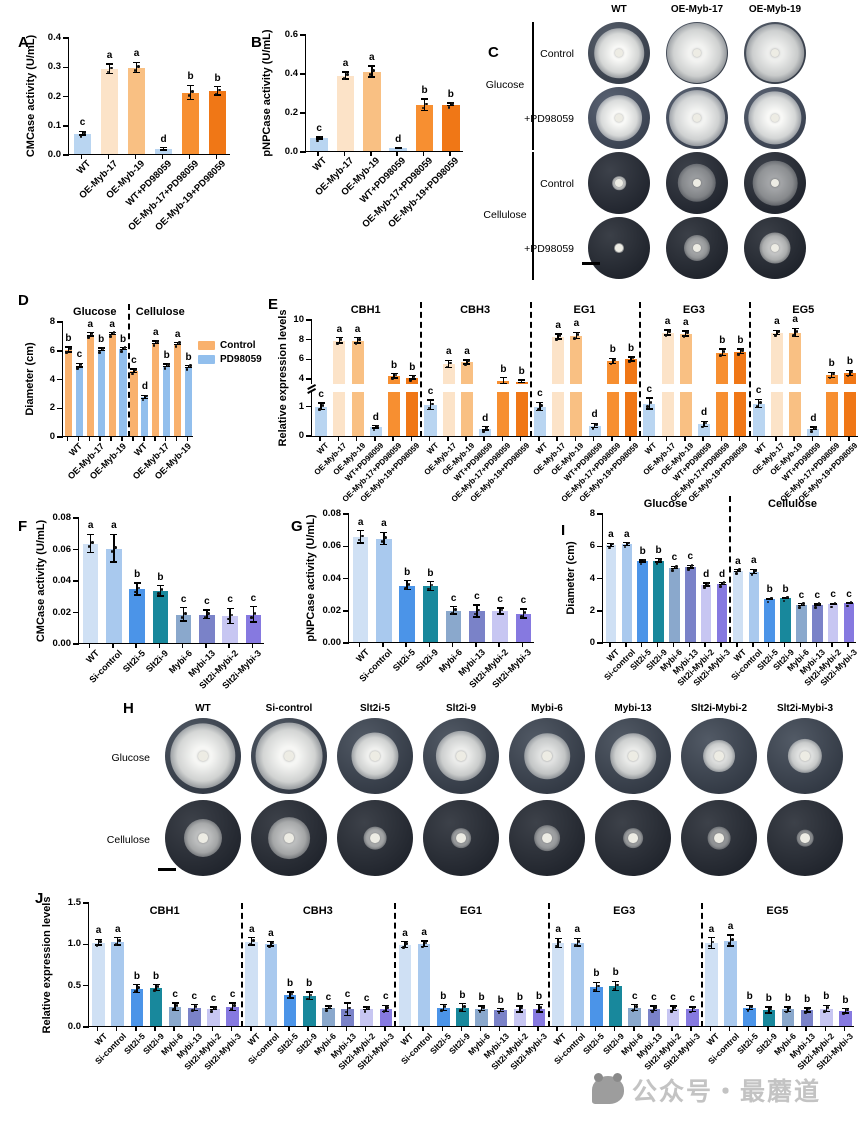  Describe the element at coordinates (549, 118) in the screenshot. I see `dish-row-label: +PD98059` at that location.